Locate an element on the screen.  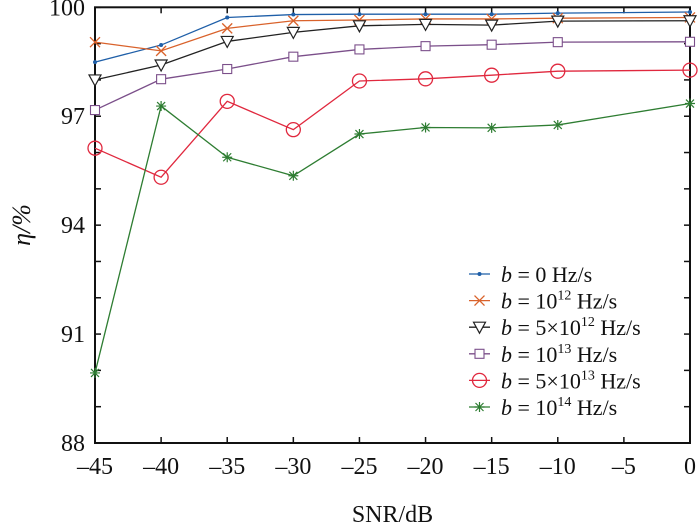
legend-item: b = 1014 Hz/s is located at coordinates (543, 407).